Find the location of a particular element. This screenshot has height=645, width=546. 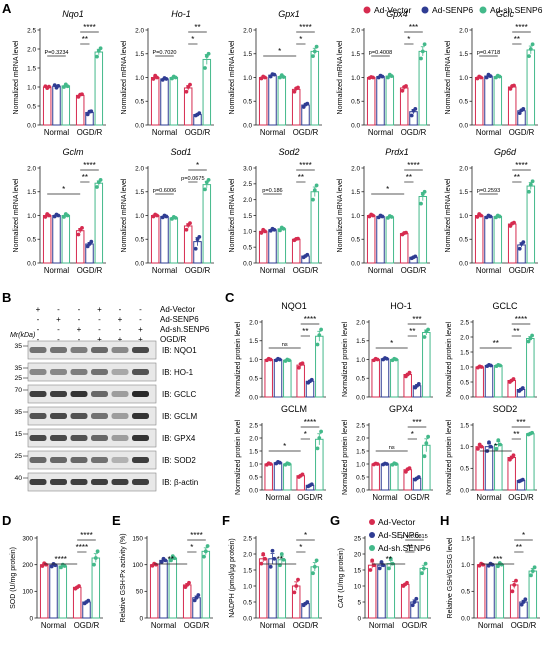

y-tick-label: 0 is located at coordinates (359, 618).